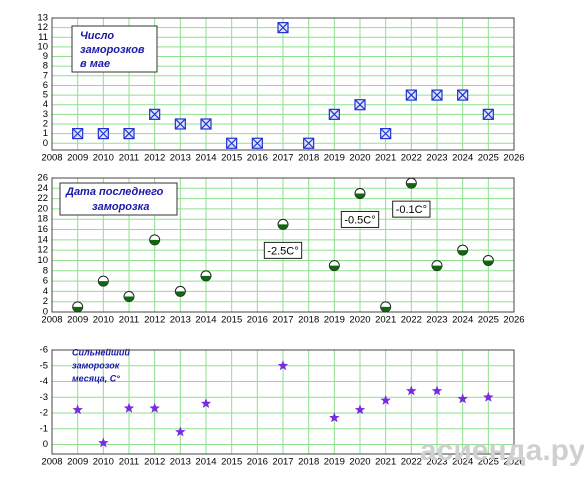 The height and width of the screenshot is (480, 584). I want to click on y-tick-label: -1, so click(44, 428).